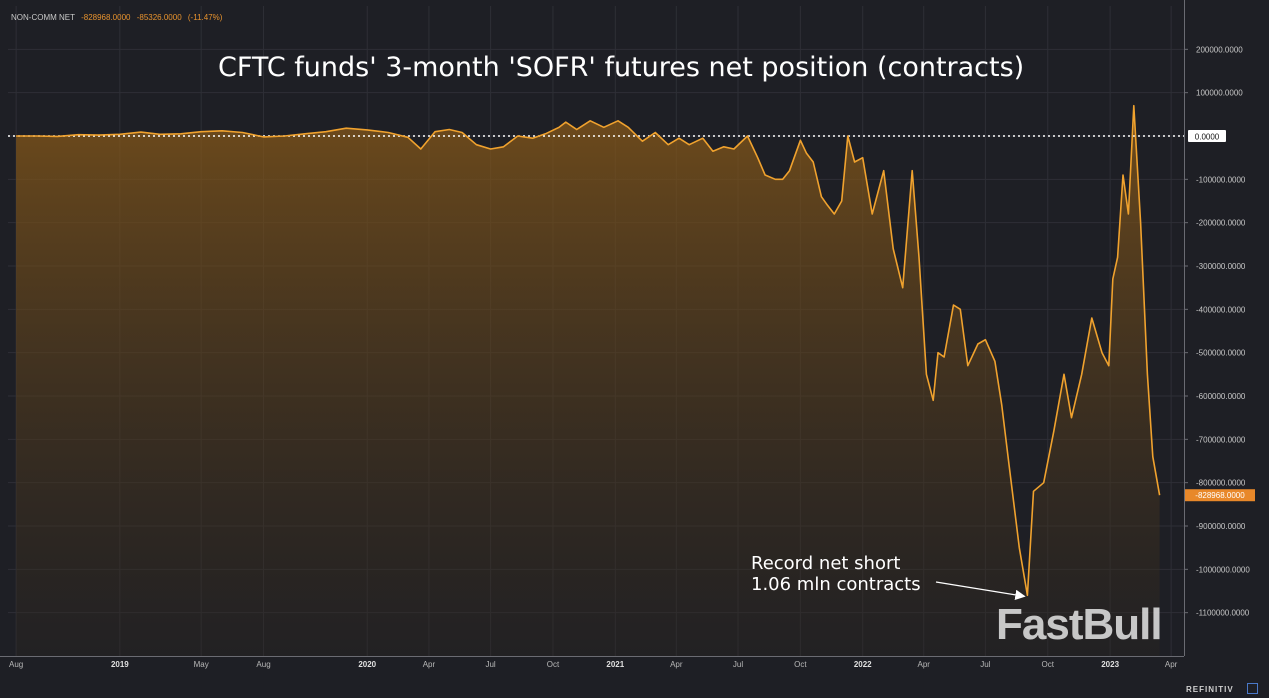 The image size is (1269, 698). I want to click on legend-series-name: NON-COMM NET, so click(43, 17).